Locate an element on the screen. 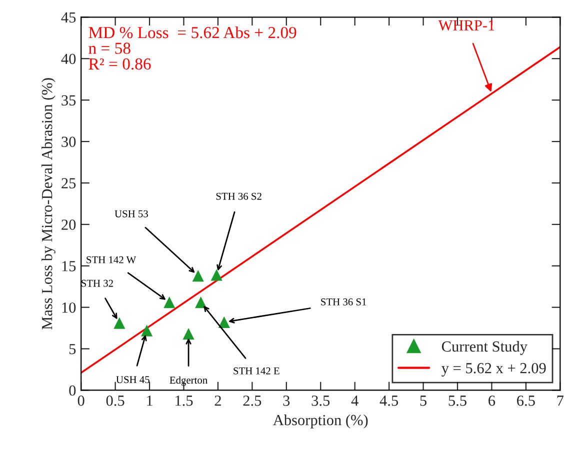  y-tick-label: 30 is located at coordinates (69, 141).